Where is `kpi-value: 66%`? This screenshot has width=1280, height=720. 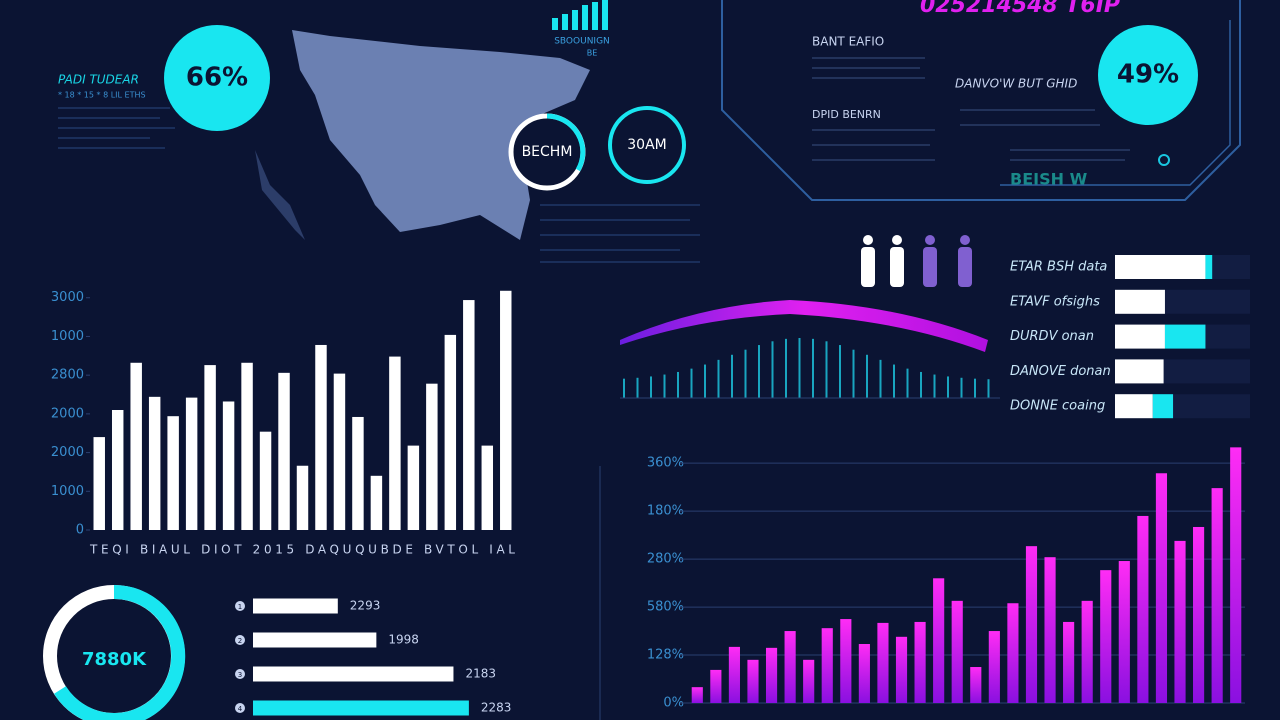 kpi-value: 66% is located at coordinates (217, 78).